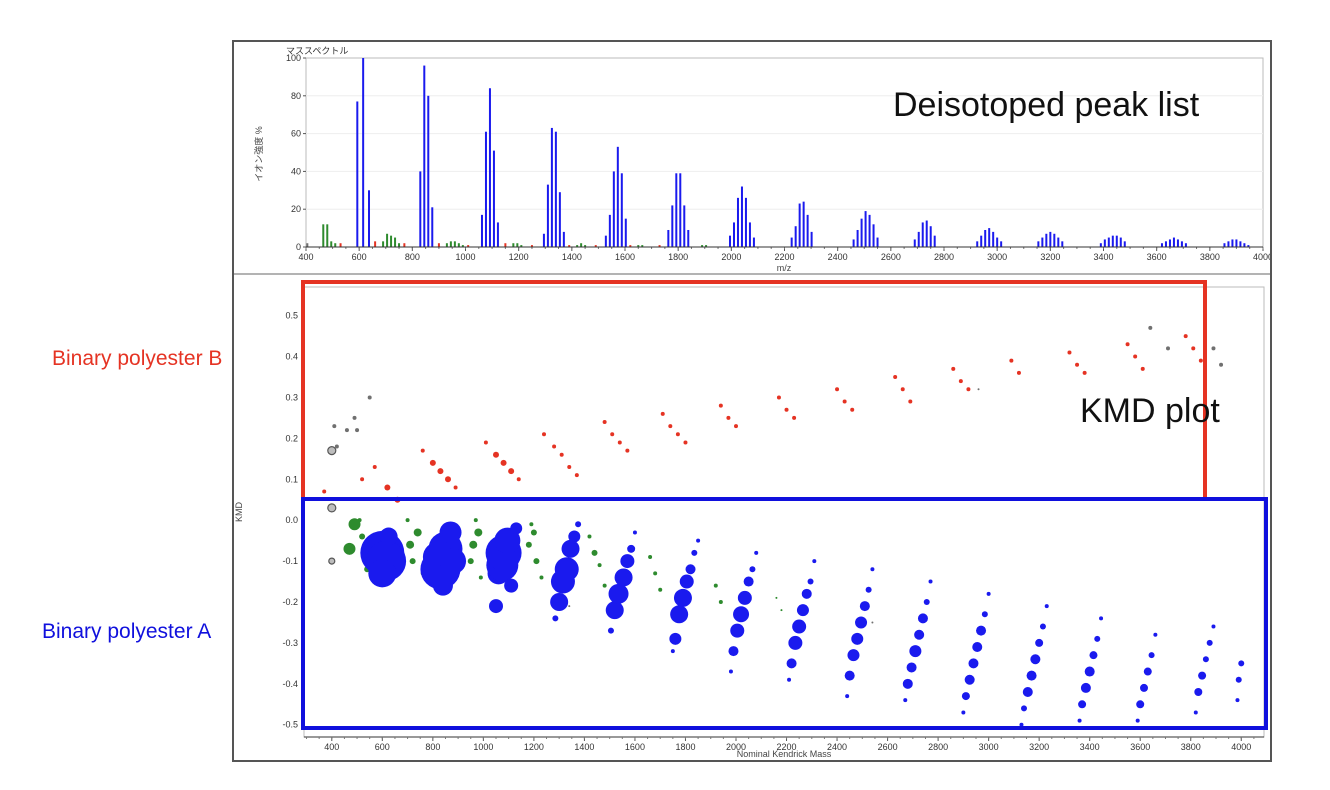 Image resolution: width=1330 pixels, height=790 pixels. Describe the element at coordinates (290, 725) in the screenshot. I see `kmd-y-tick-label: -0.5` at that location.